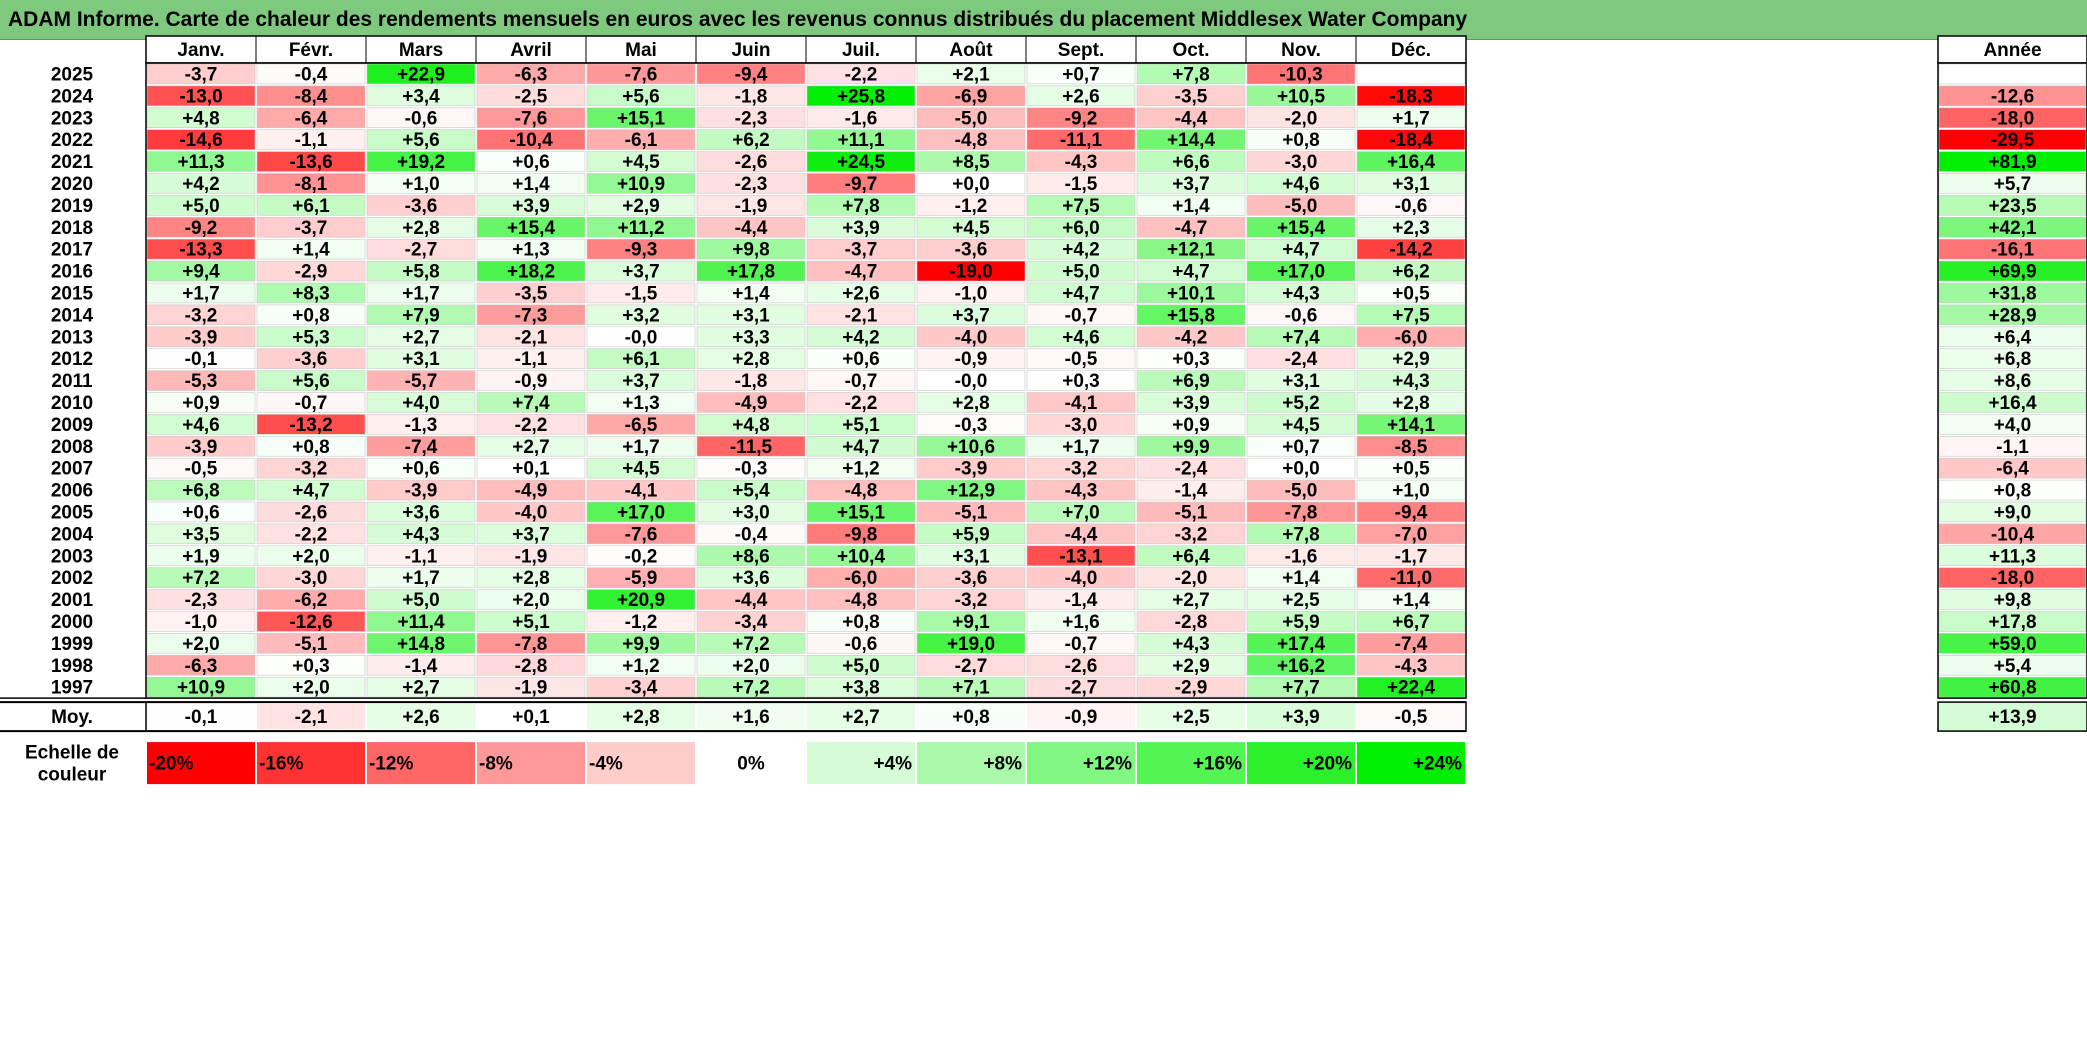 The image size is (2087, 1037). What do you see at coordinates (1411, 600) in the screenshot?
I see `cell-value: +1,4` at bounding box center [1411, 600].